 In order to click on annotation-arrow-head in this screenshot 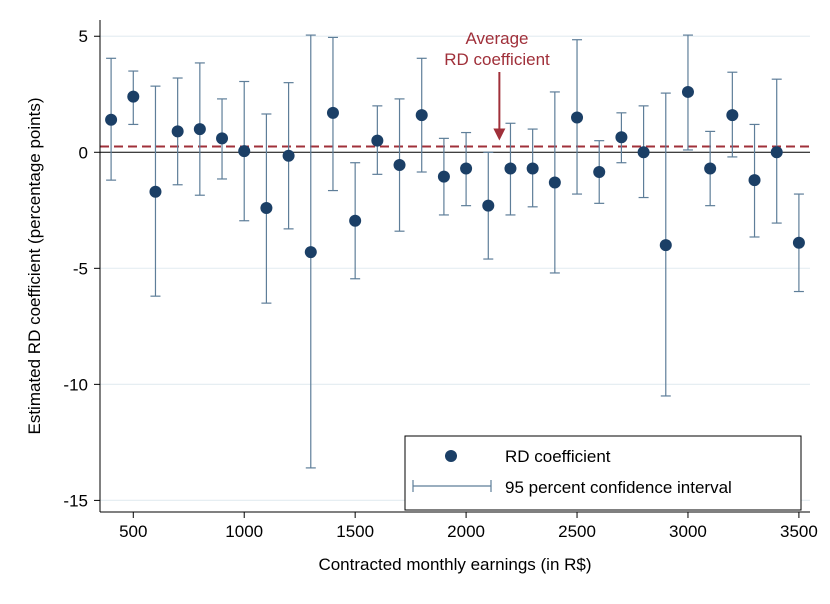, I will do `click(499, 134)`.